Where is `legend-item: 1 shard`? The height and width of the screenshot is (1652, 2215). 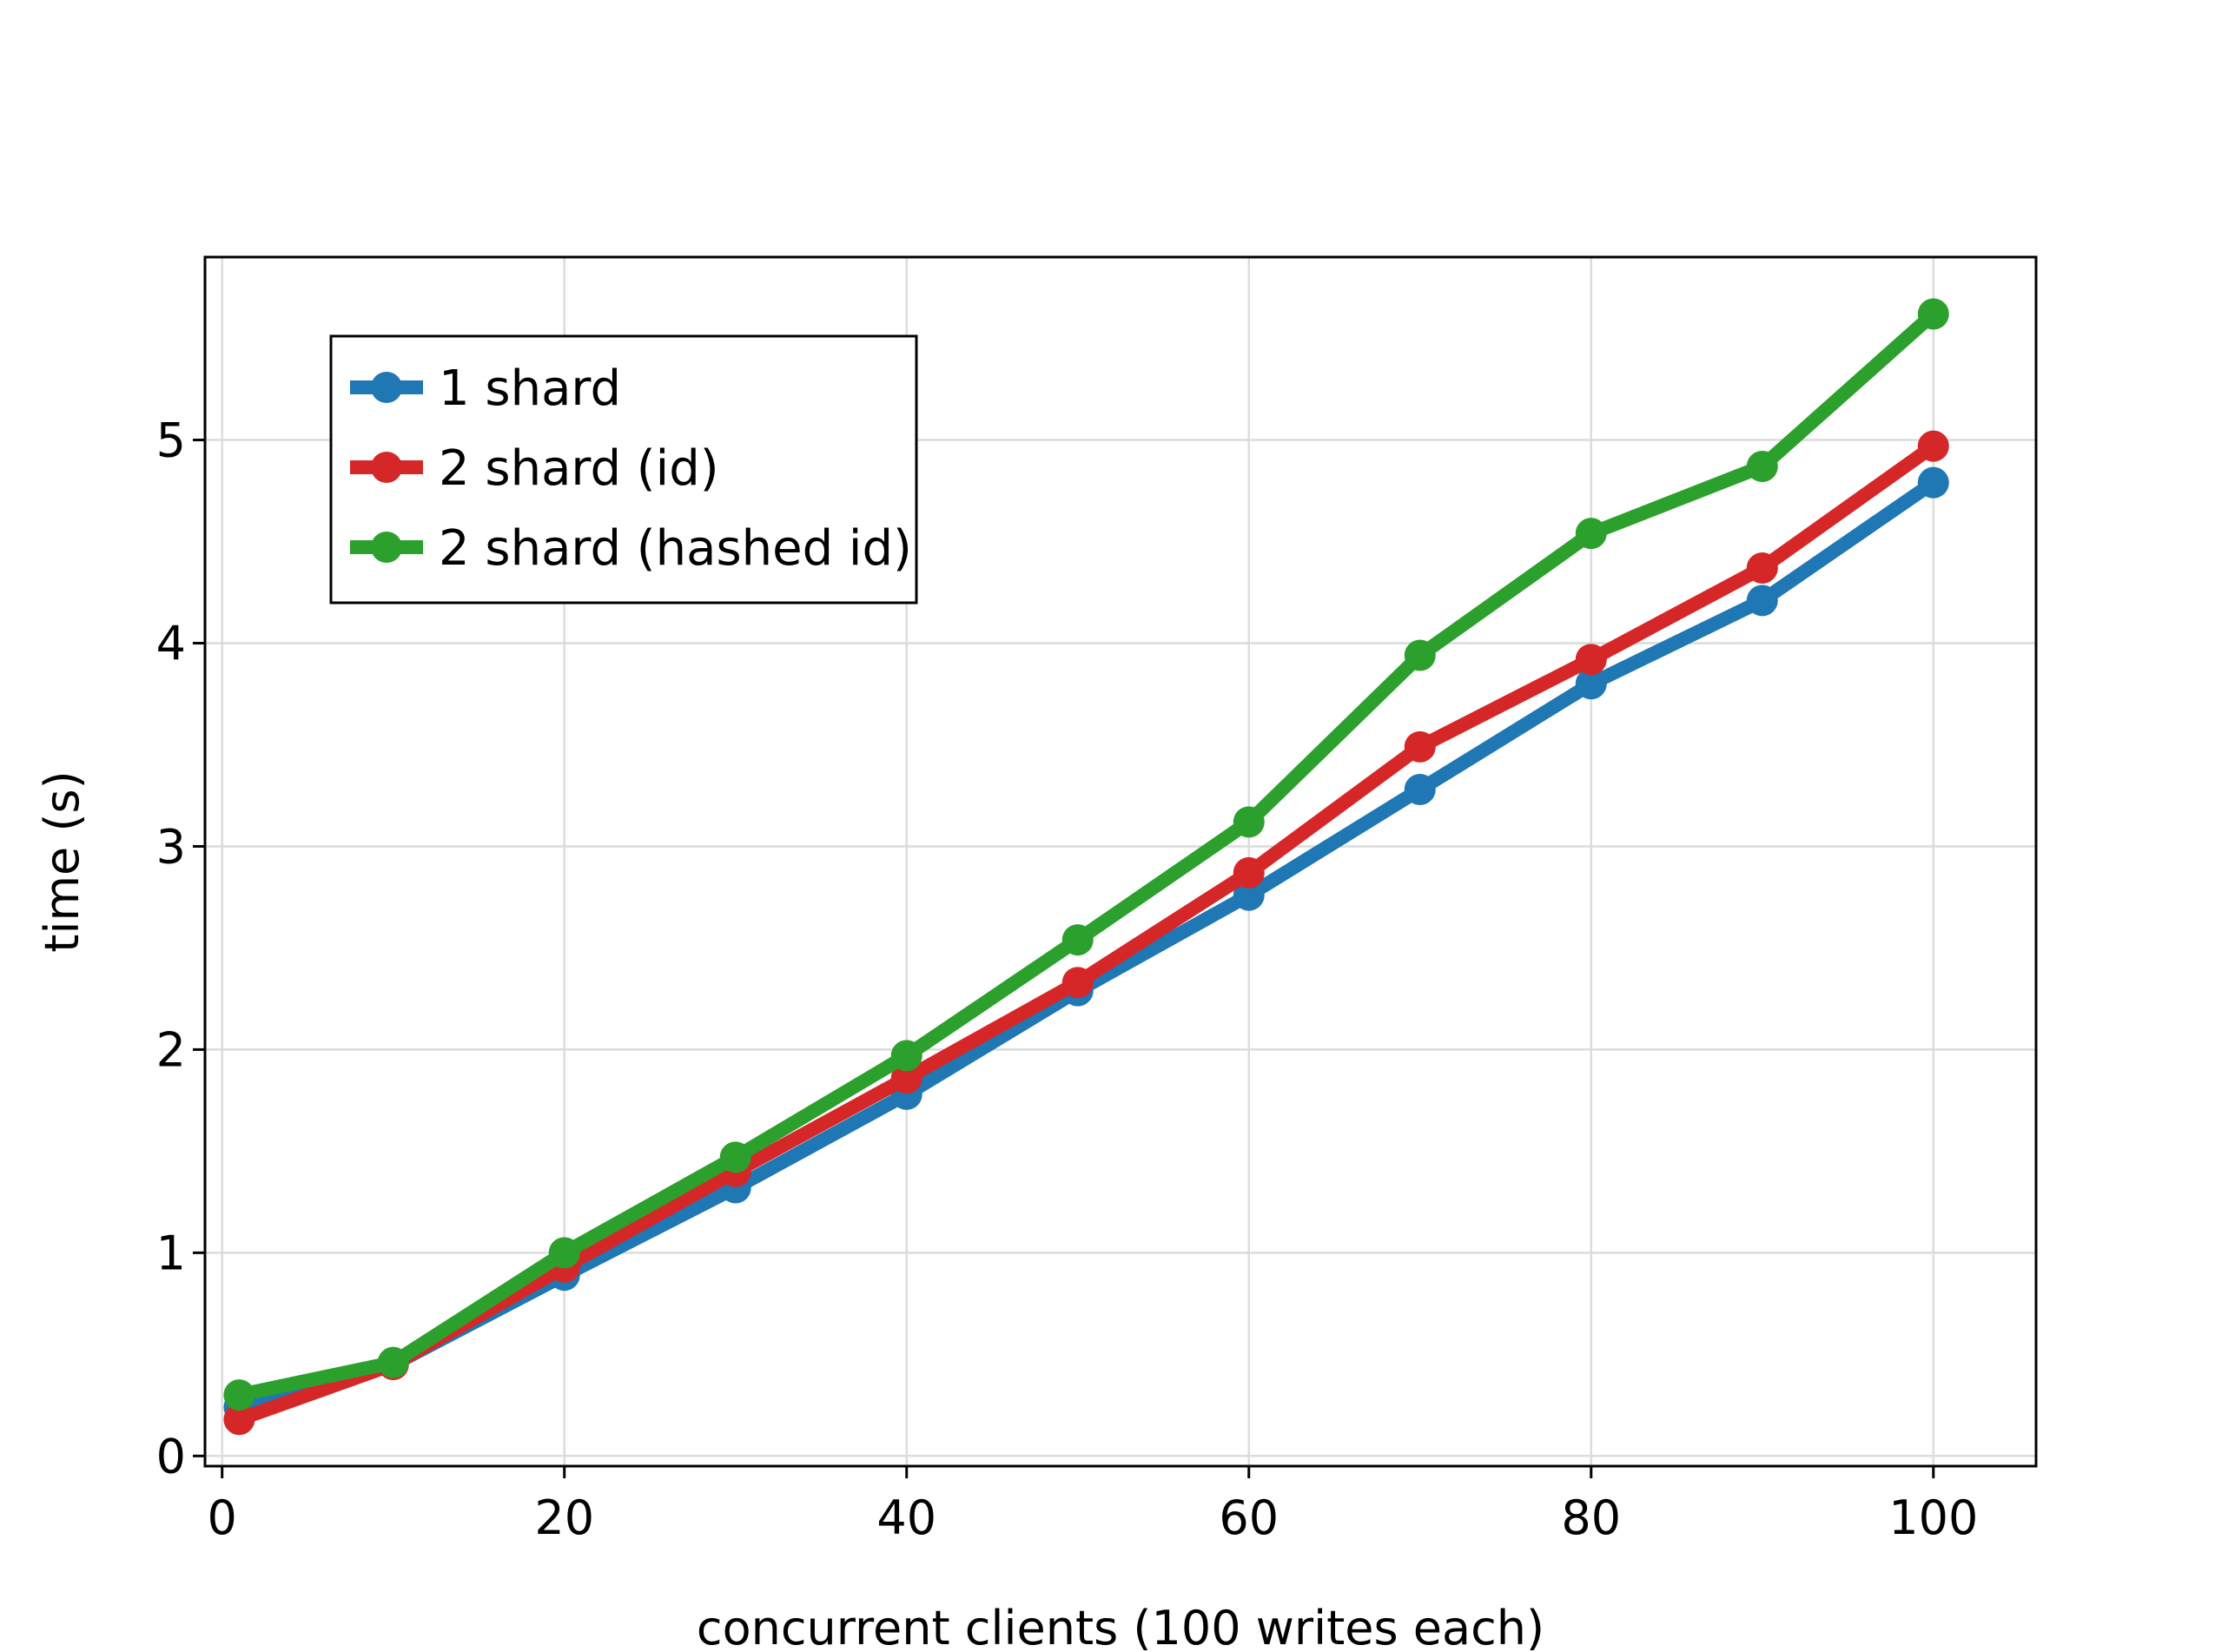
legend-item: 1 shard is located at coordinates (485, 388).